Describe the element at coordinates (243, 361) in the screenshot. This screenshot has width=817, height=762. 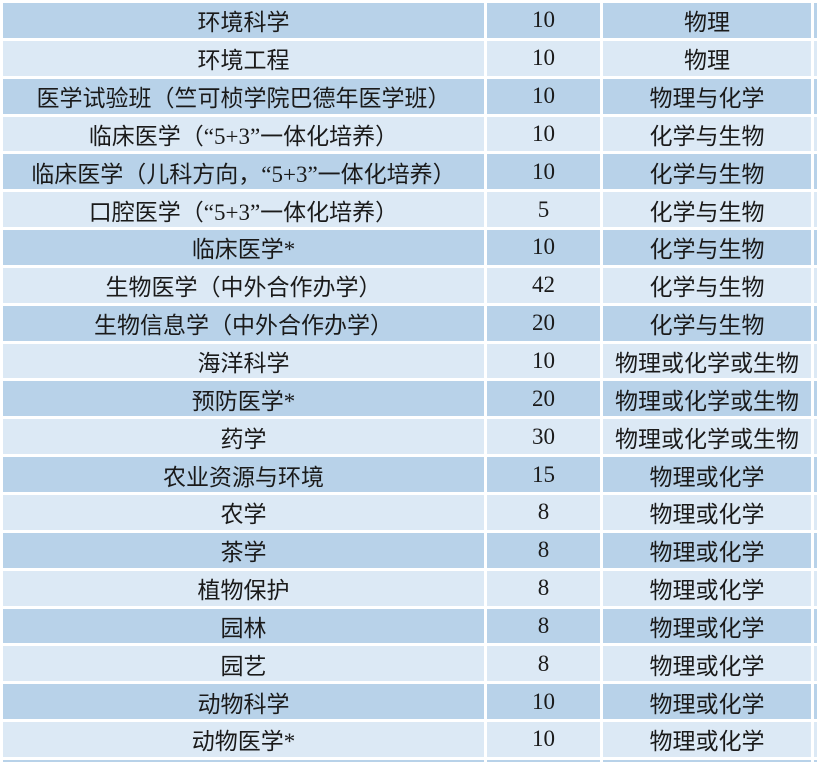
I see `cell-major: 海洋科学` at that location.